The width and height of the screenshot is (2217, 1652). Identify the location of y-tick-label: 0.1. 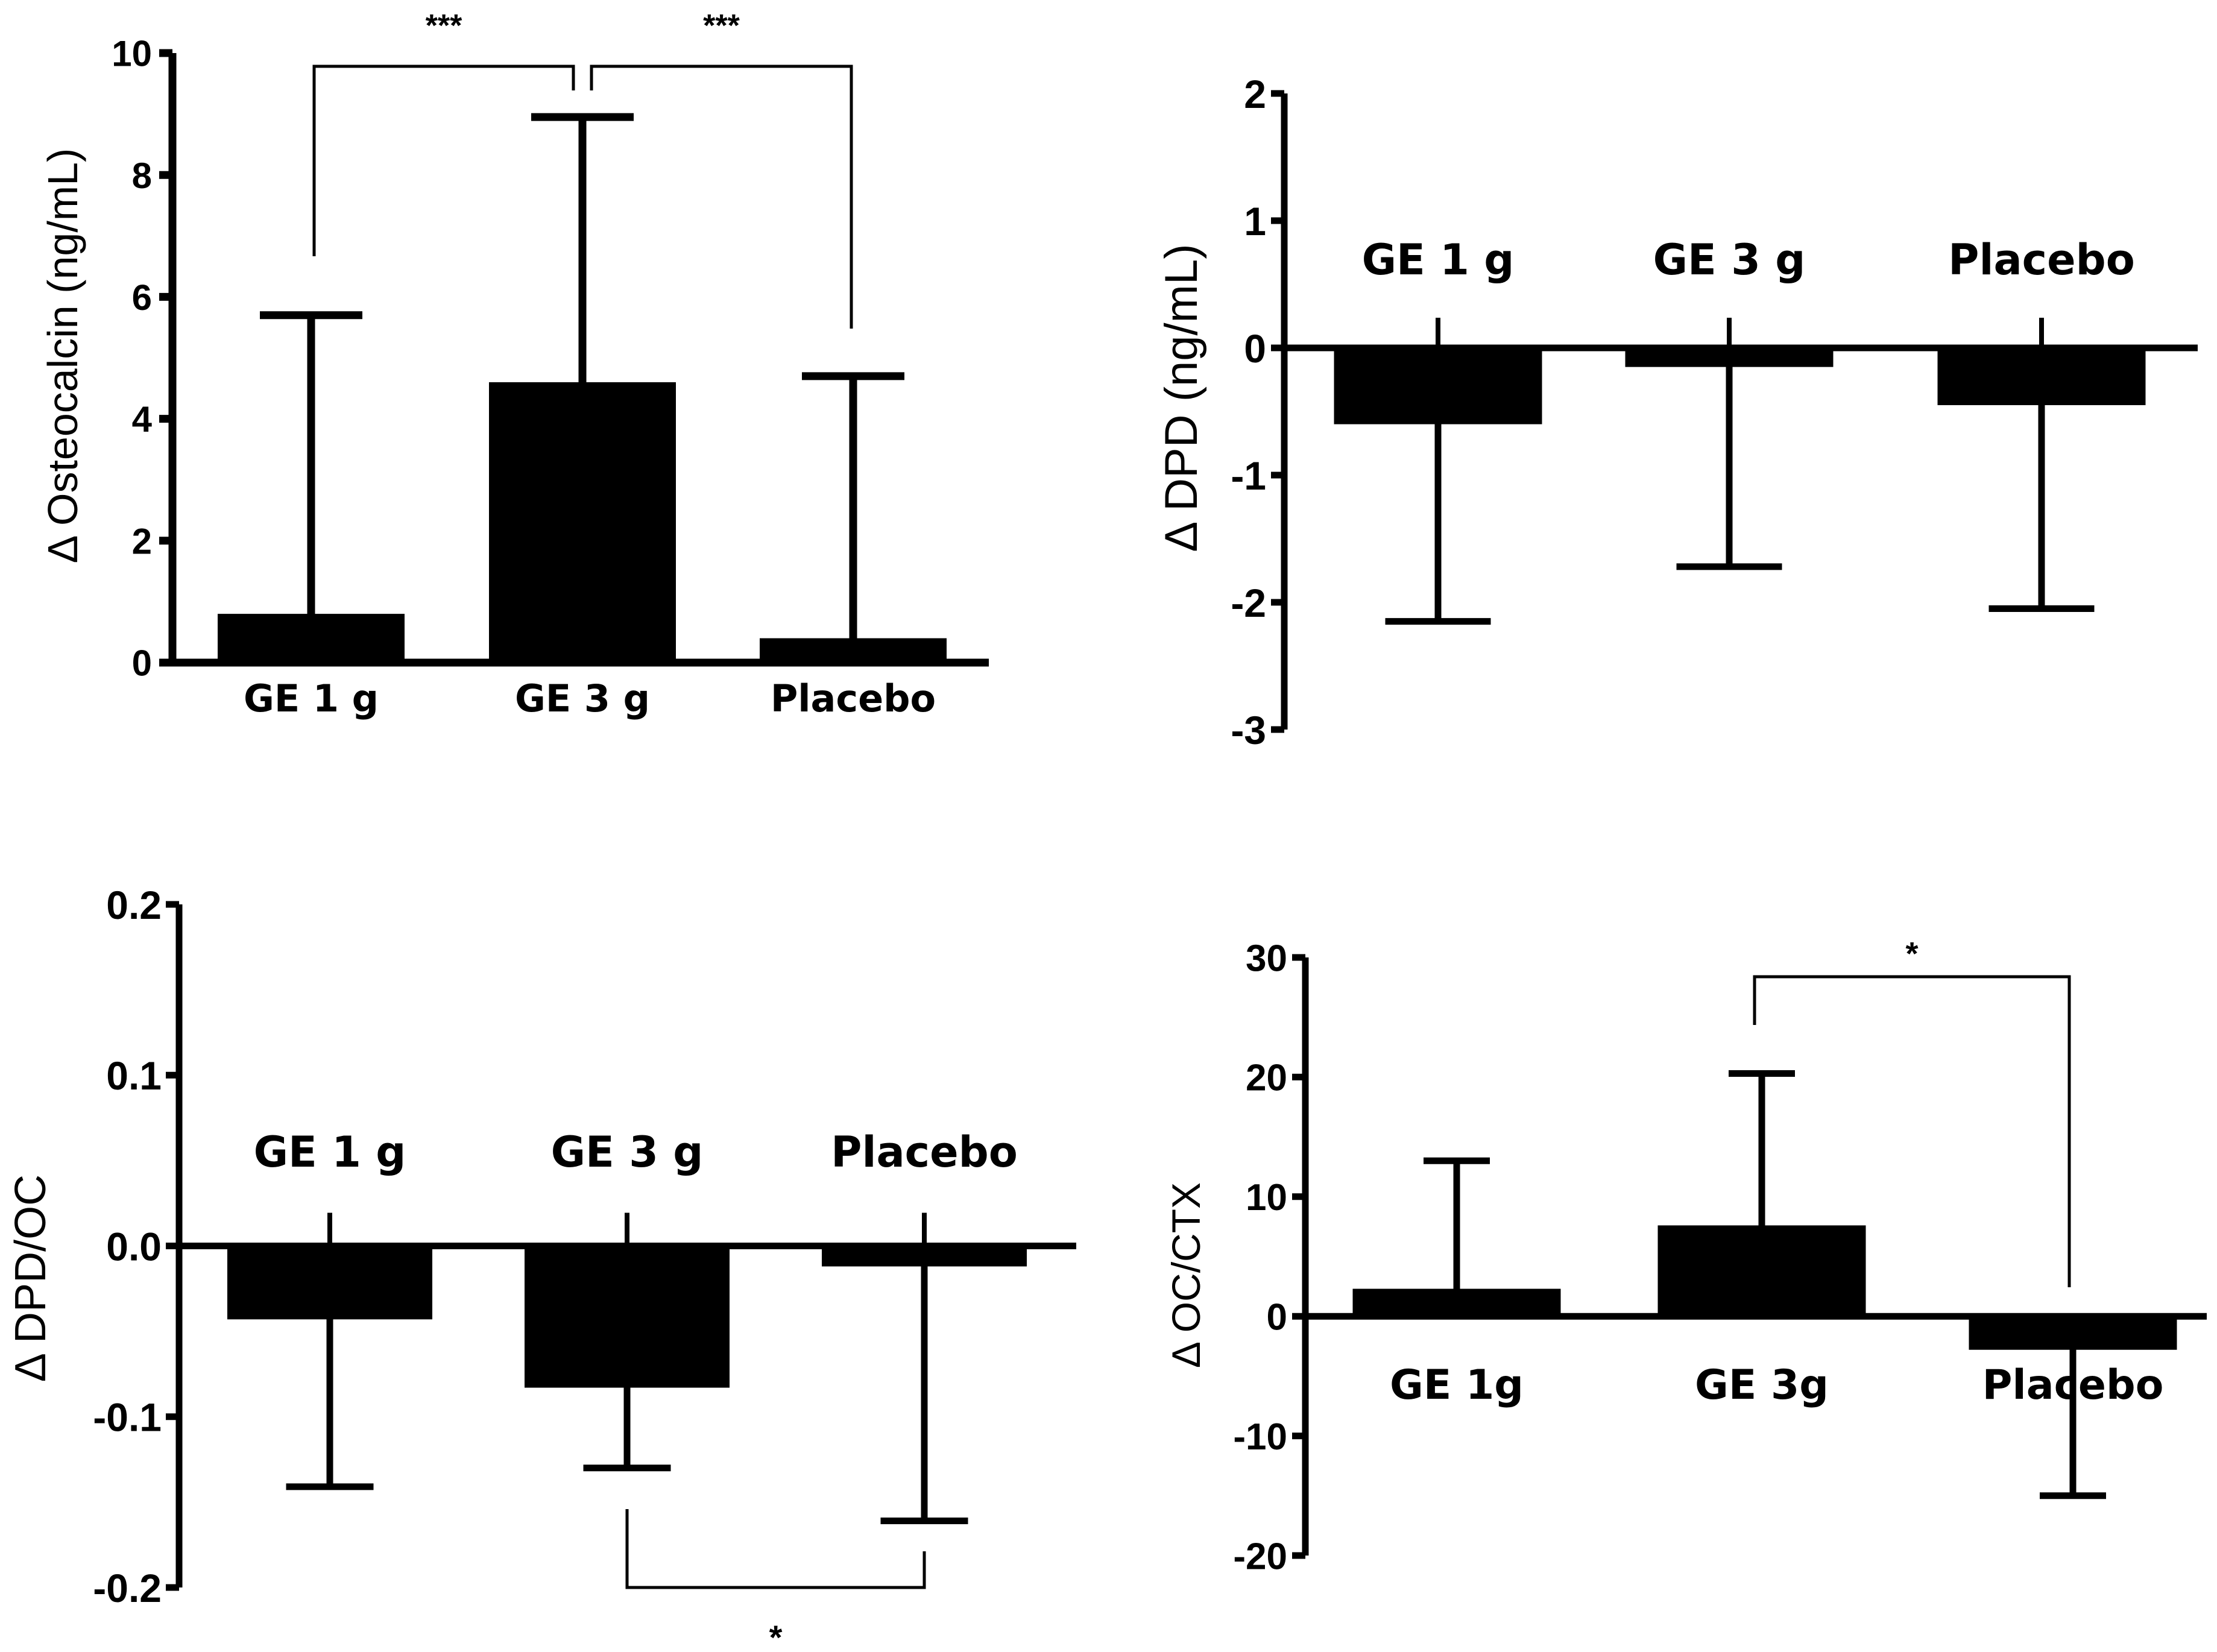
(134, 1075).